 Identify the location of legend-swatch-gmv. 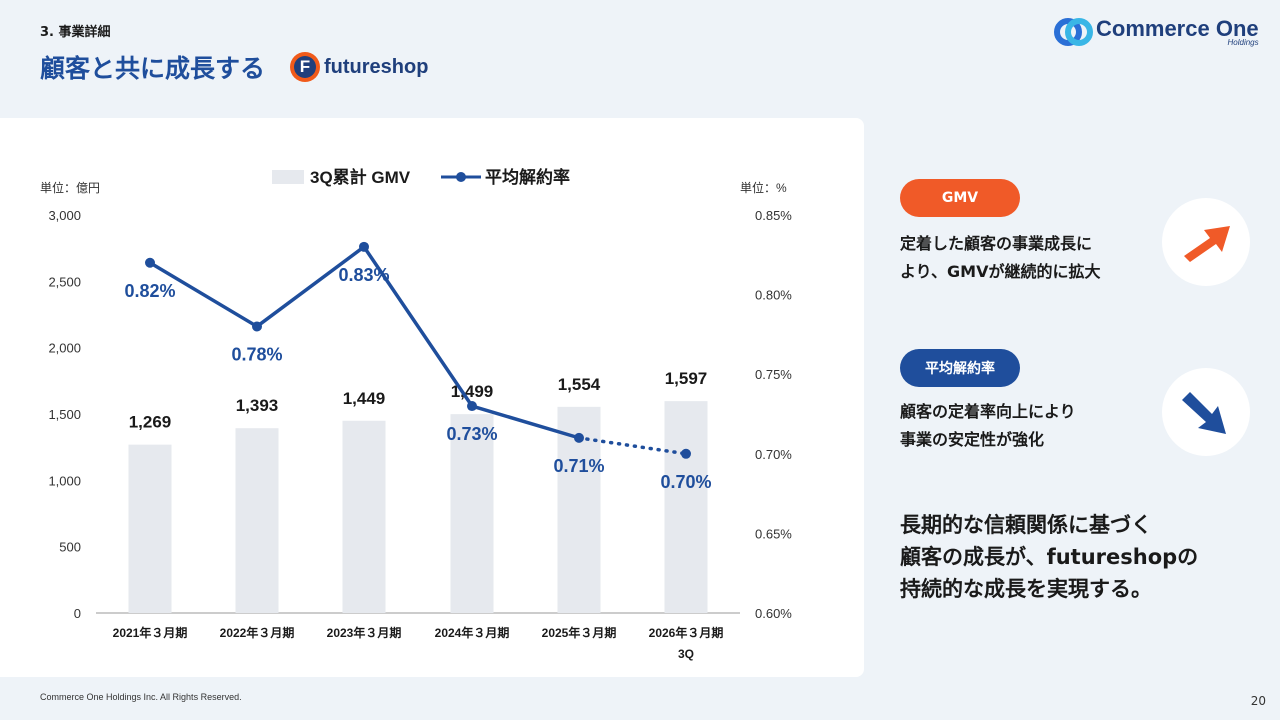
(288, 177).